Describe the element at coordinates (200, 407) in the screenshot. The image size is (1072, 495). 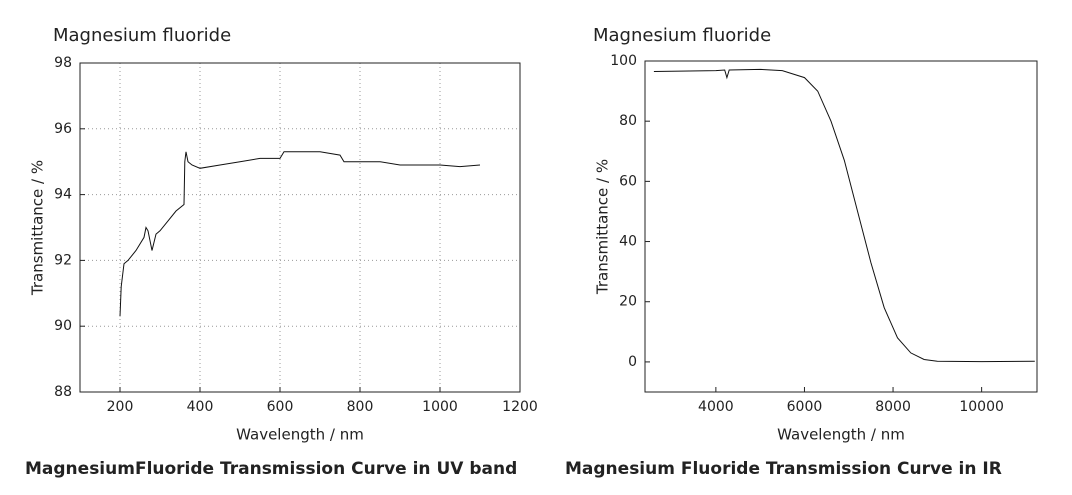
I see `x-tick-label: 400` at that location.